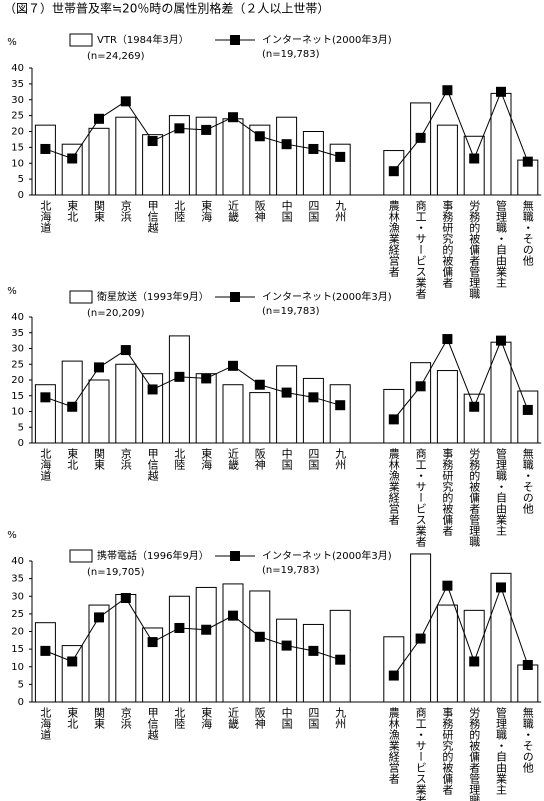 The height and width of the screenshot is (801, 544). What do you see at coordinates (327, 555) in the screenshot?
I see `legend-label: インターネット(2000年3月)` at bounding box center [327, 555].